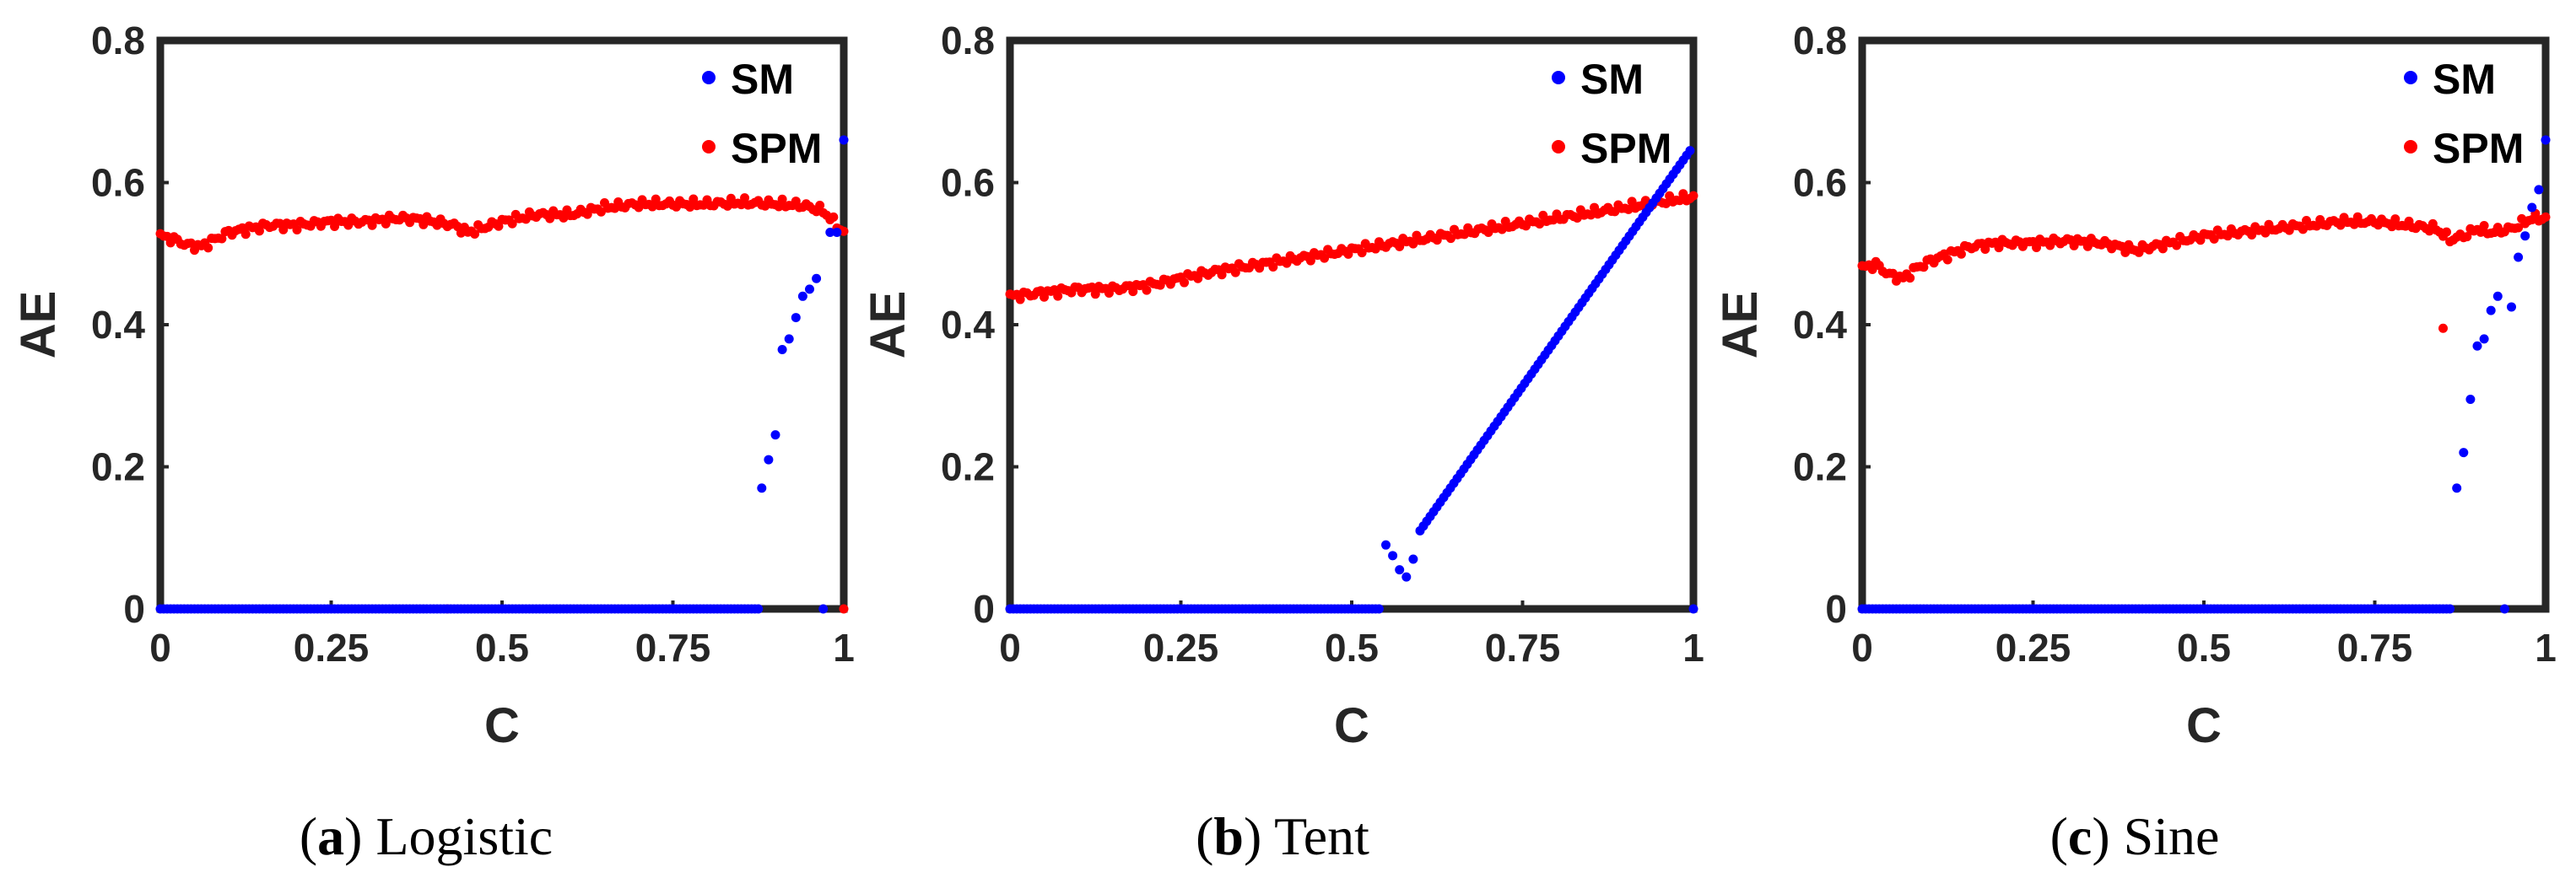 This screenshot has height=883, width=2576. Describe the element at coordinates (1612, 79) in the screenshot. I see `legend-label-sm: SM` at that location.